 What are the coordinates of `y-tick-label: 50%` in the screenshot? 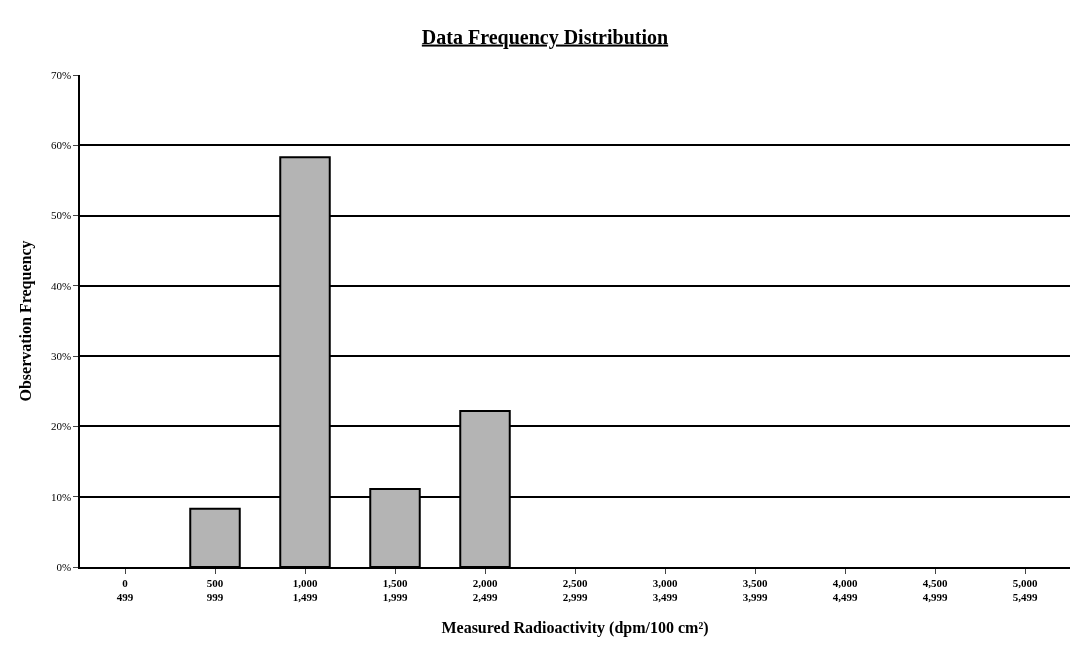 It's located at (61, 215).